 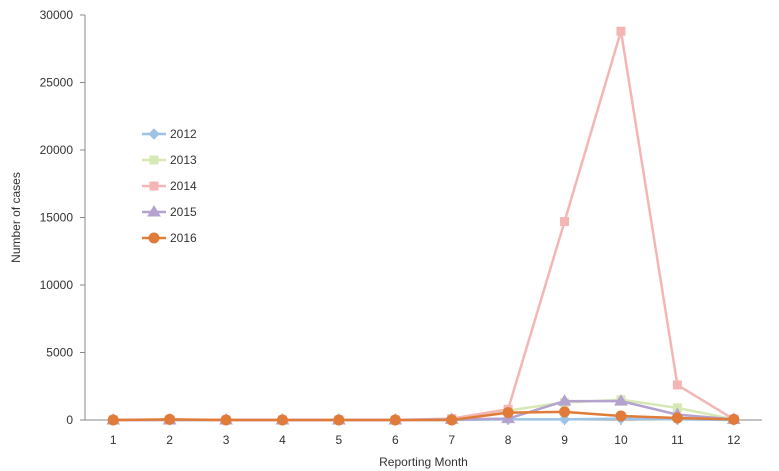 I want to click on legend-label: 2016, so click(x=183, y=238).